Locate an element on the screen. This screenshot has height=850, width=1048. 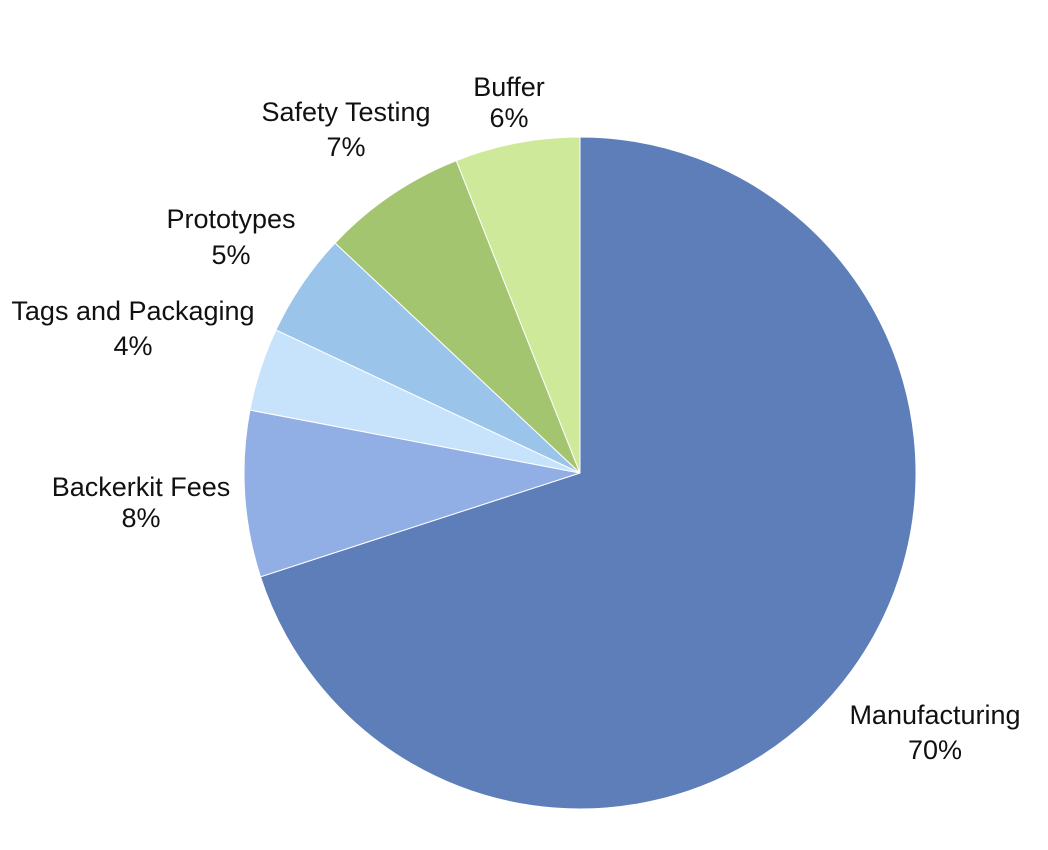
pie-slice-safety-testing is located at coordinates (457, 316).